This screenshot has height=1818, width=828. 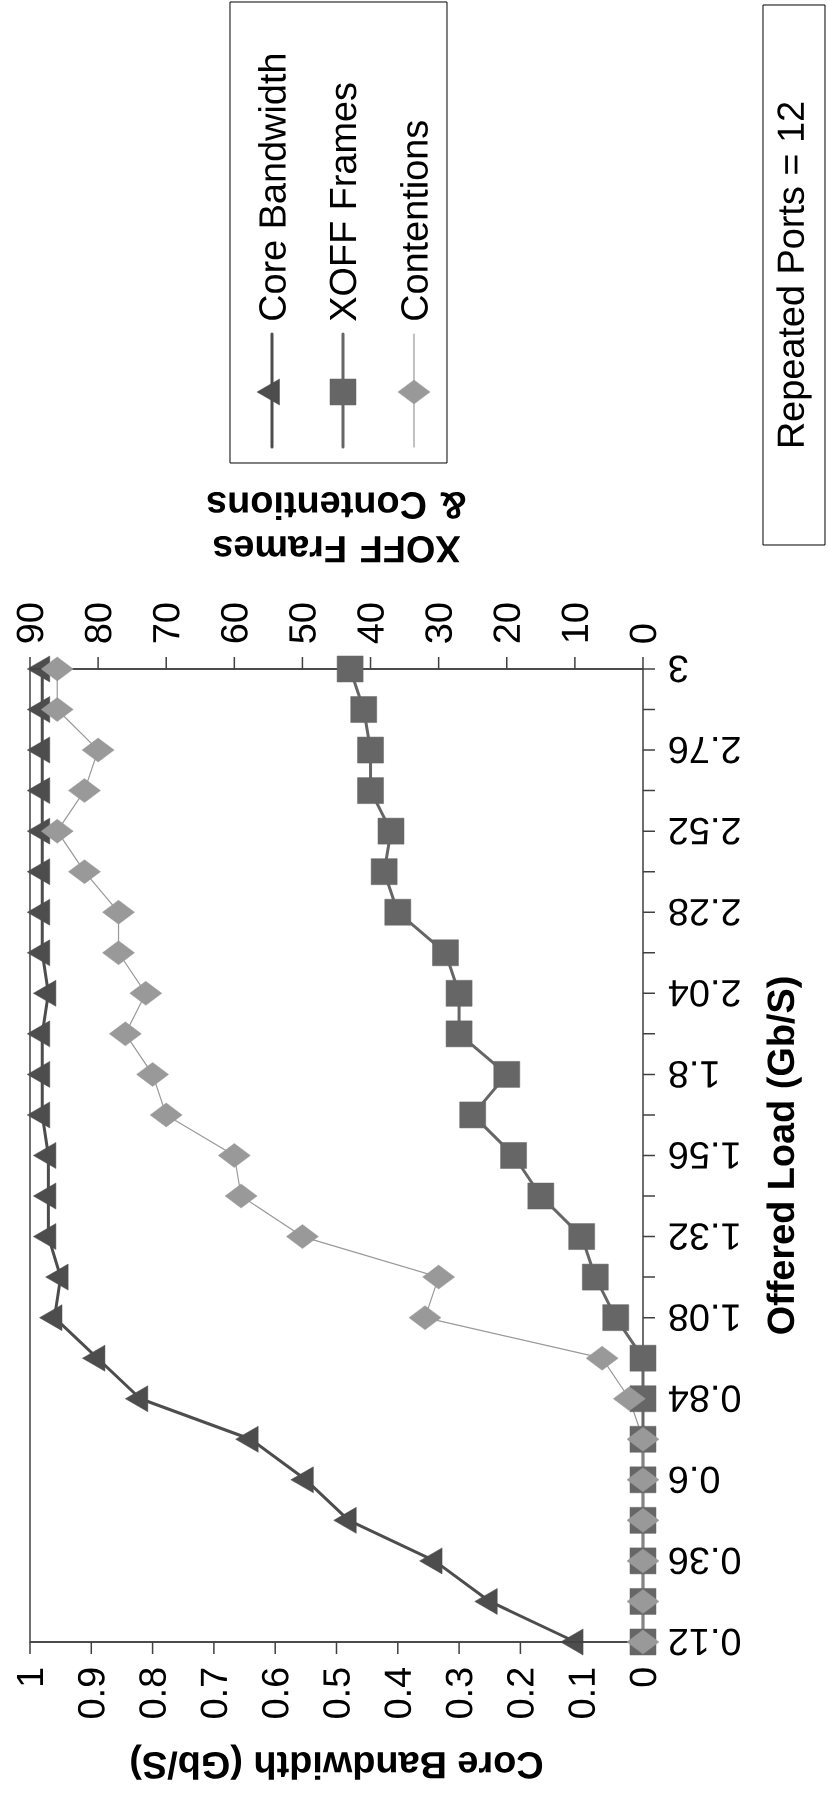 What do you see at coordinates (507, 623) in the screenshot?
I see `x2-tick-label: 20` at bounding box center [507, 623].